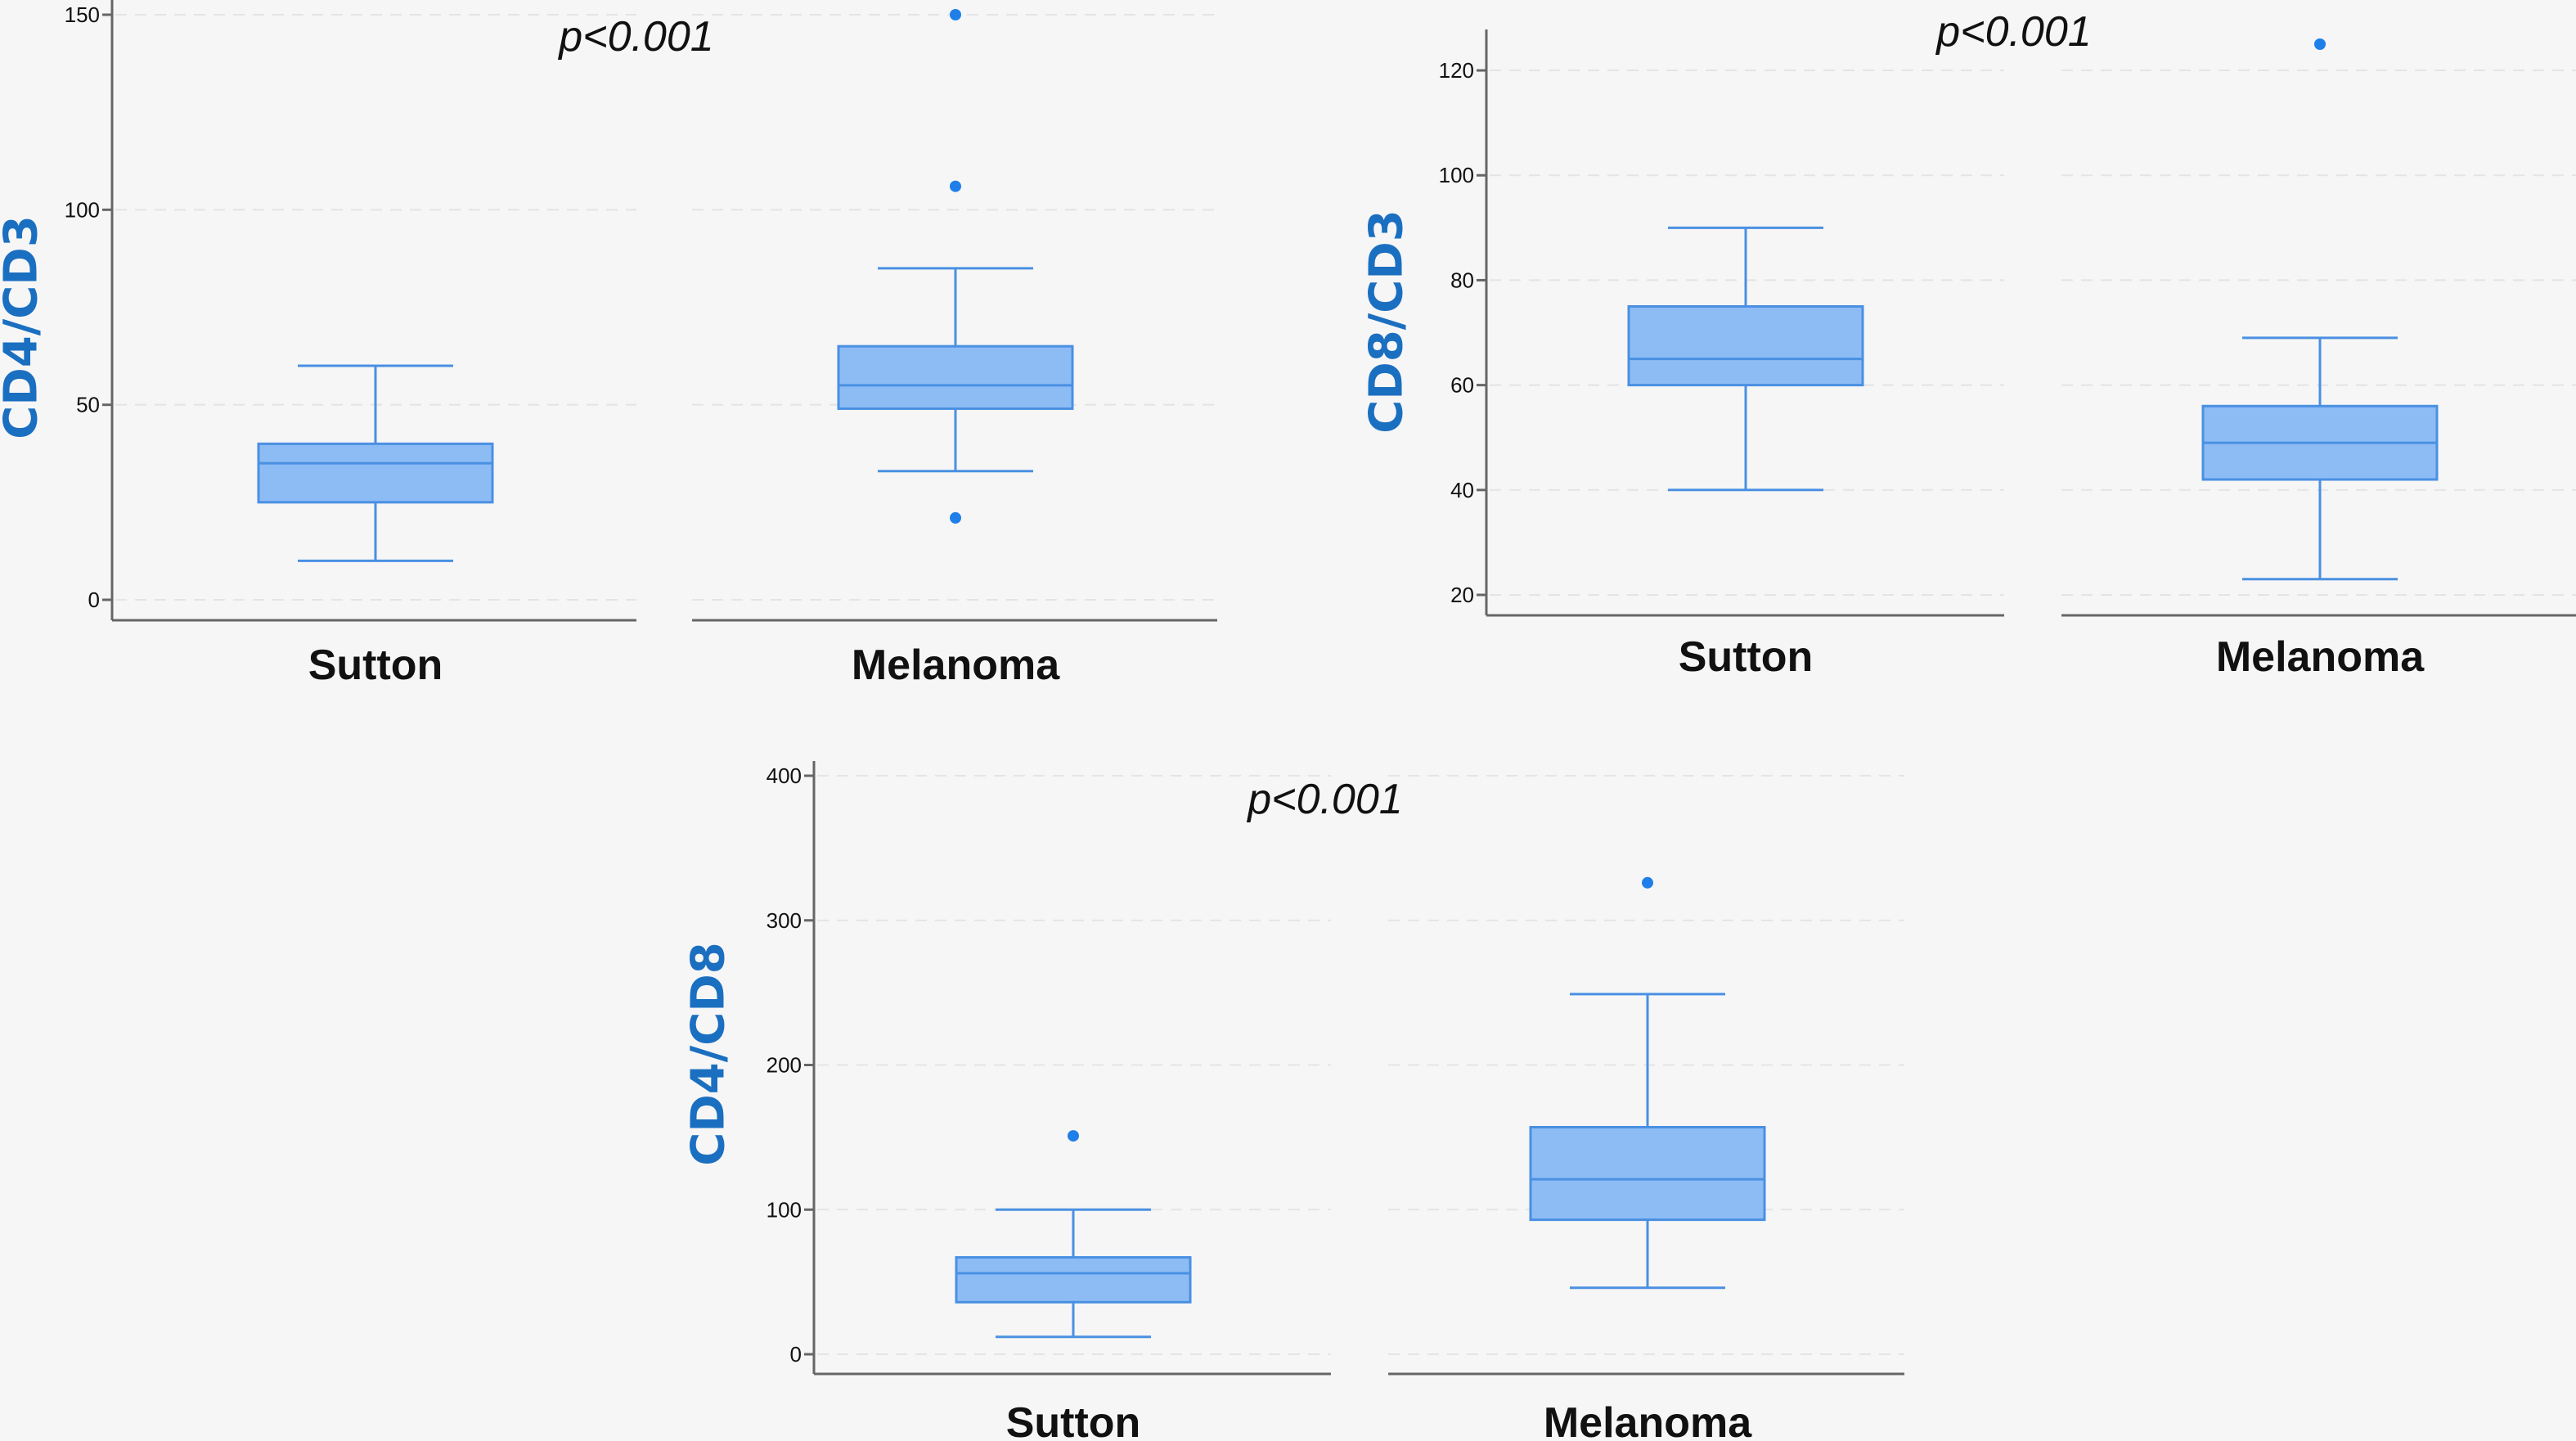  What do you see at coordinates (1457, 70) in the screenshot?
I see `y-tick-label: 120` at bounding box center [1457, 70].